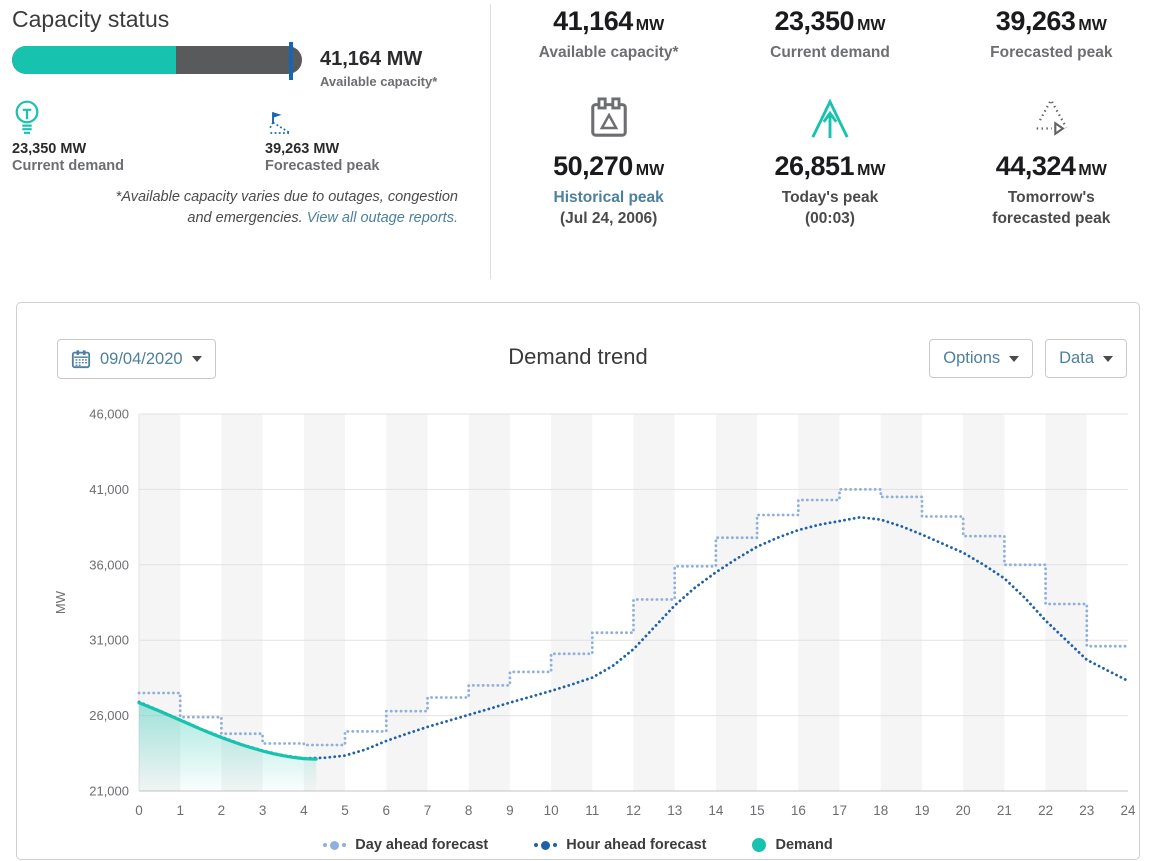 Image resolution: width=1156 pixels, height=861 pixels. I want to click on options-button-label: Options, so click(972, 358).